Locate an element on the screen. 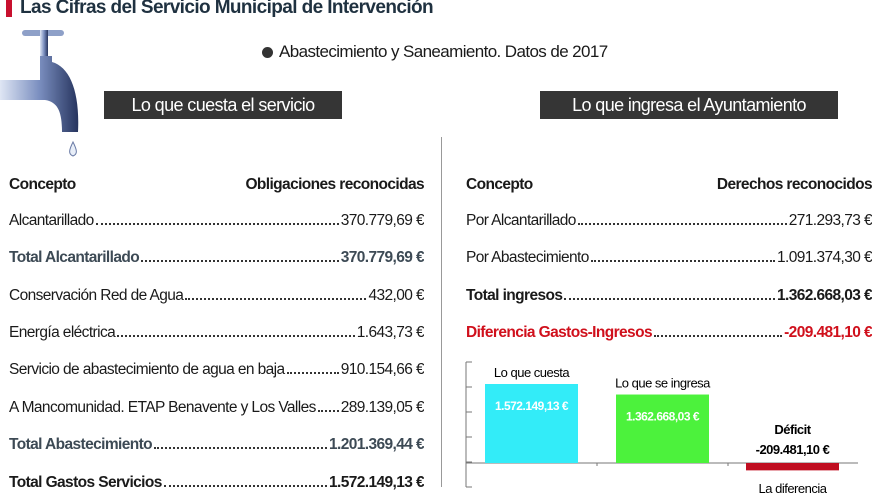 The image size is (880, 495). row-value: 1.201.369,44 € is located at coordinates (376, 444).